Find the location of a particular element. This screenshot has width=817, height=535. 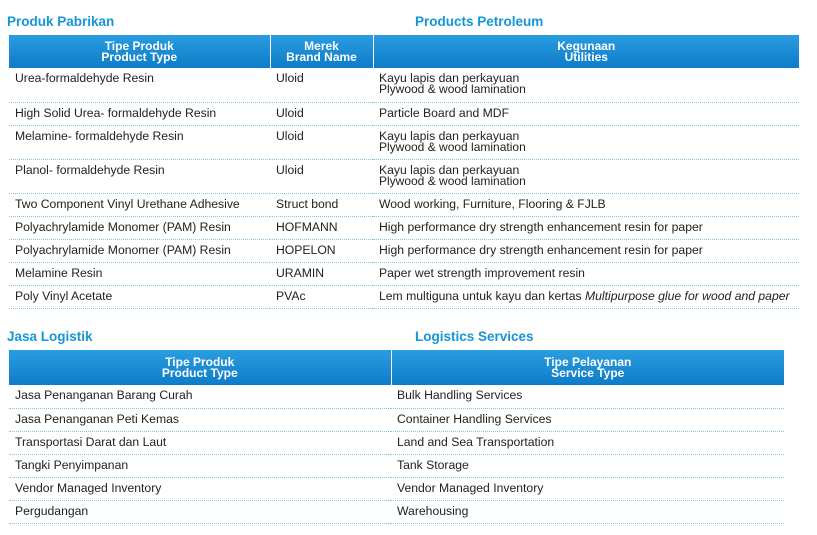

product-type-cell: Poly Vinyl Acetate is located at coordinates (139, 297).